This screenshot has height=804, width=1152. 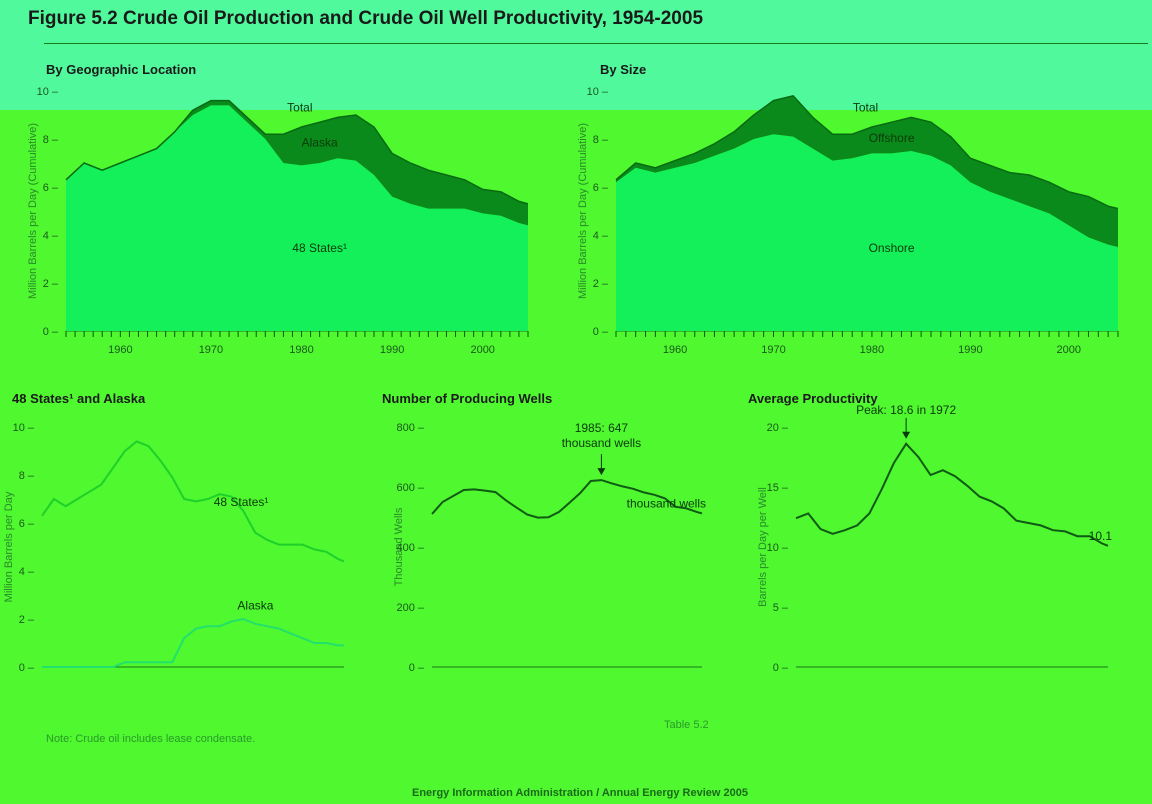 What do you see at coordinates (601, 284) in the screenshot?
I see `size-ytick: 2 –` at bounding box center [601, 284].